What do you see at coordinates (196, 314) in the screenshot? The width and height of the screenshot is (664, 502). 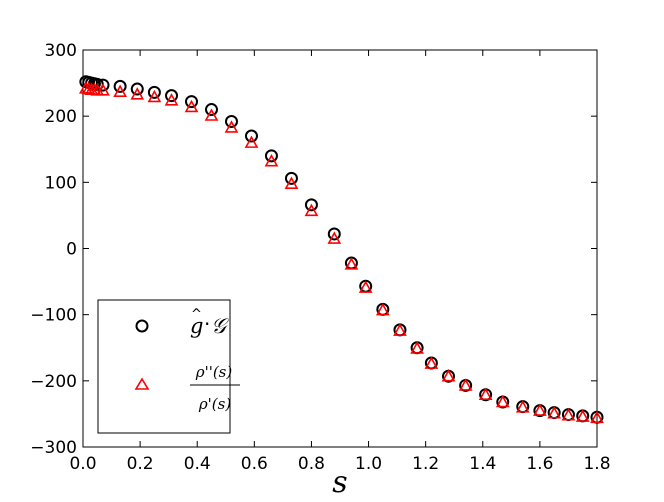 I see `legend-label-hat: ^` at bounding box center [196, 314].